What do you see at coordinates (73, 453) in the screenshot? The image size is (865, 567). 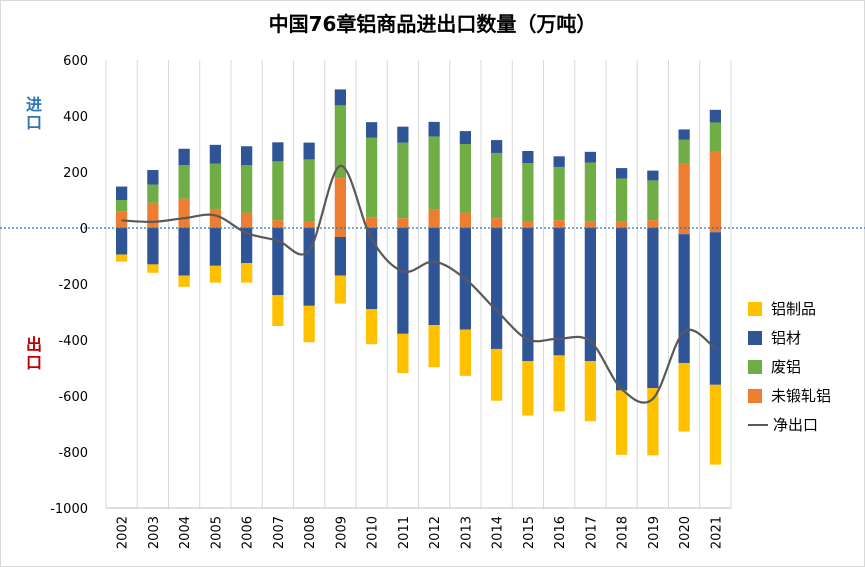 I see `y-tick-label: -800` at bounding box center [73, 453].